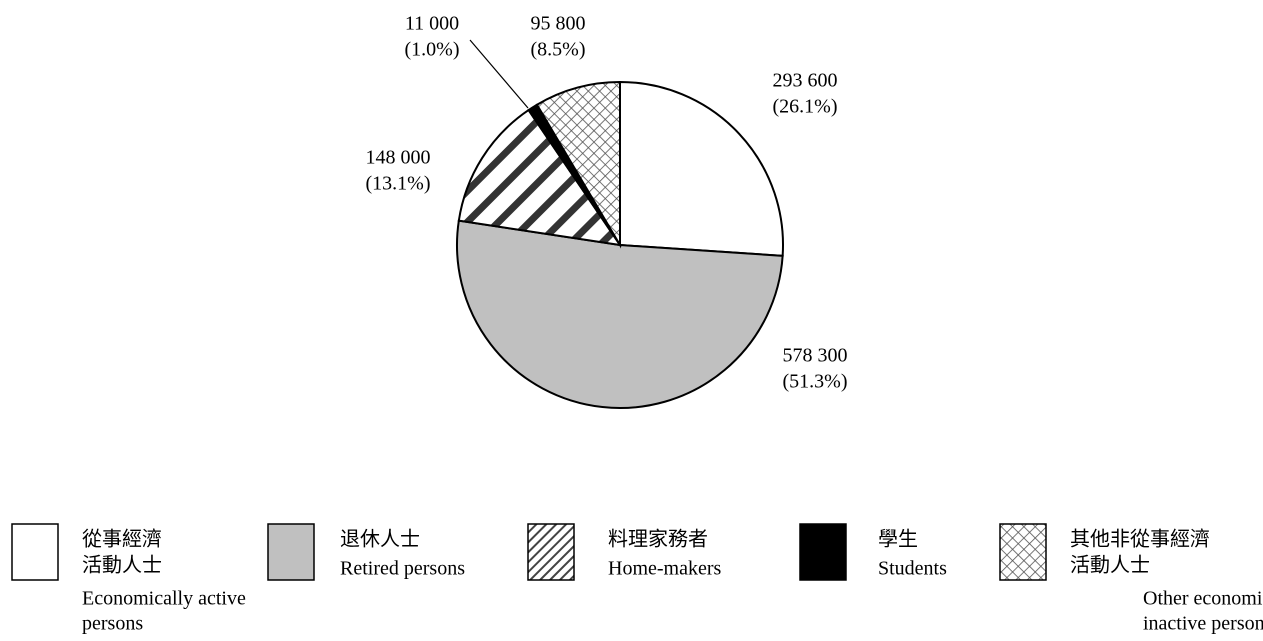 Image resolution: width=1263 pixels, height=641 pixels. What do you see at coordinates (380, 539) in the screenshot?
I see `legend-label-zh: 退休人士` at bounding box center [380, 539].